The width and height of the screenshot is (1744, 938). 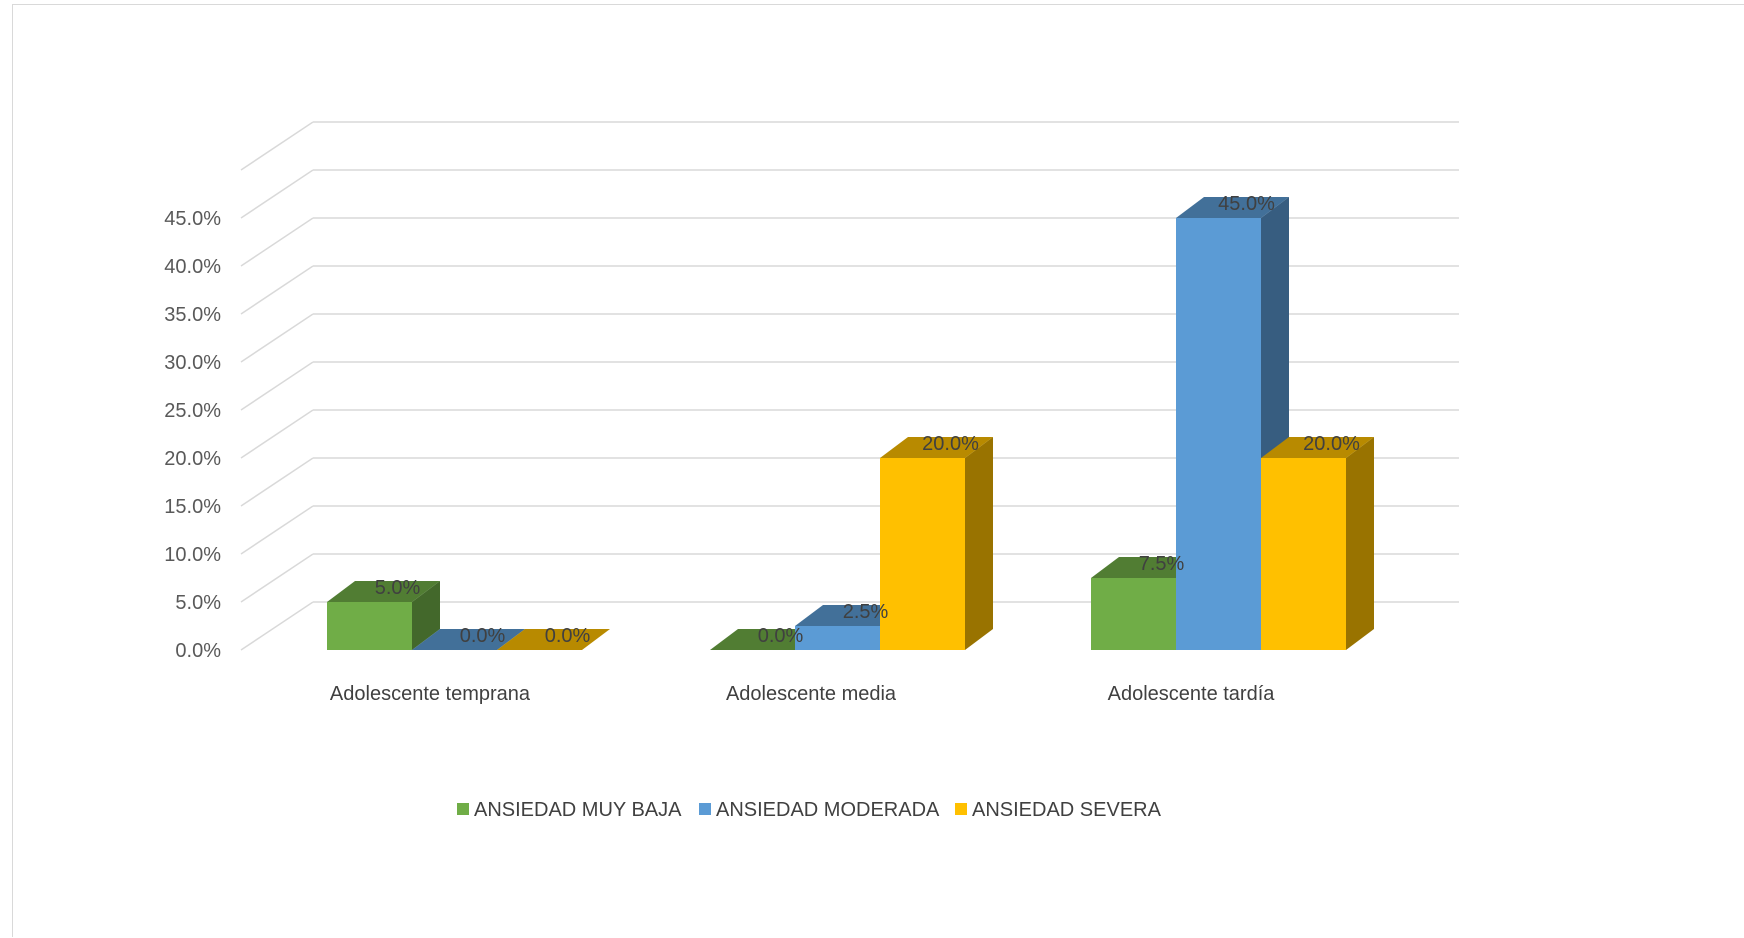 I want to click on legend-label: ANSIEDAD MODERADA, so click(x=828, y=810).